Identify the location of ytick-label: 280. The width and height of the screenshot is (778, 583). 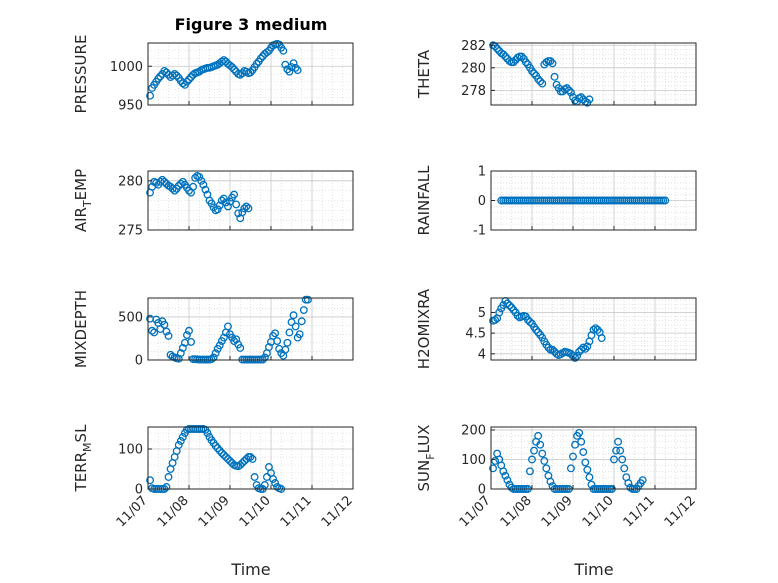
(130, 181).